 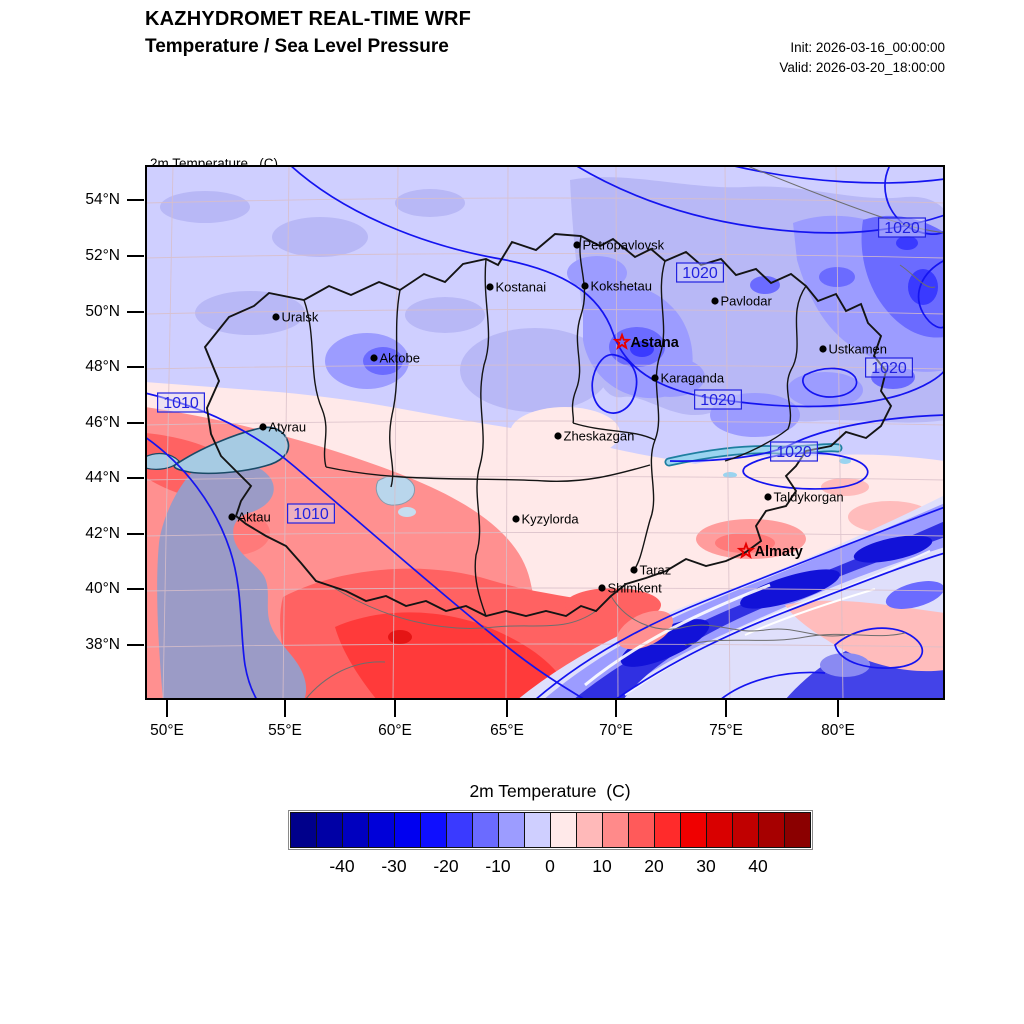 I want to click on city-label: Shimkent, so click(x=635, y=588).